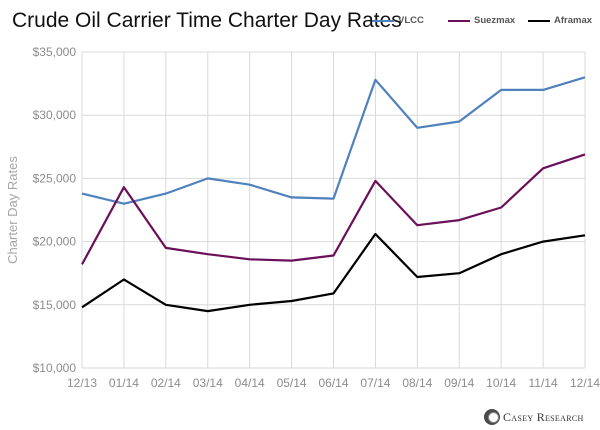 Image resolution: width=600 pixels, height=430 pixels. What do you see at coordinates (55, 115) in the screenshot?
I see `y-tick-label: $30,000` at bounding box center [55, 115].